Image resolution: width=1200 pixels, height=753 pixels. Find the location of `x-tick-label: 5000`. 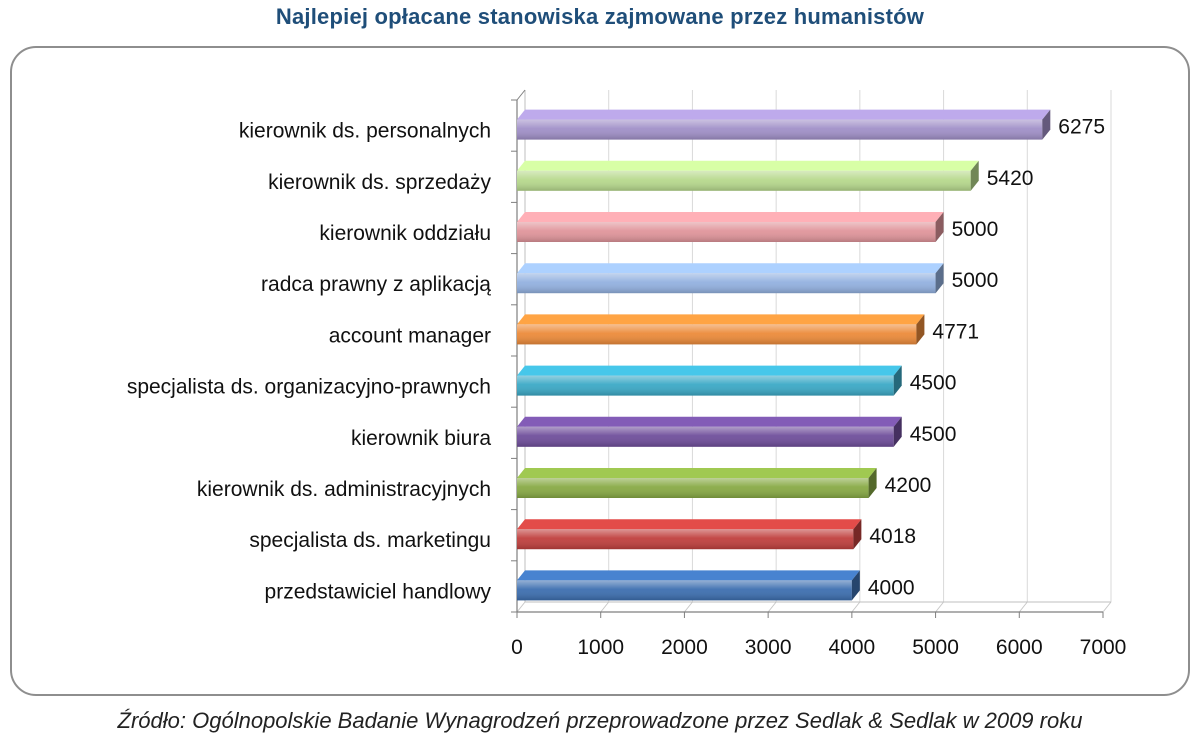

x-tick-label: 5000 is located at coordinates (935, 647).